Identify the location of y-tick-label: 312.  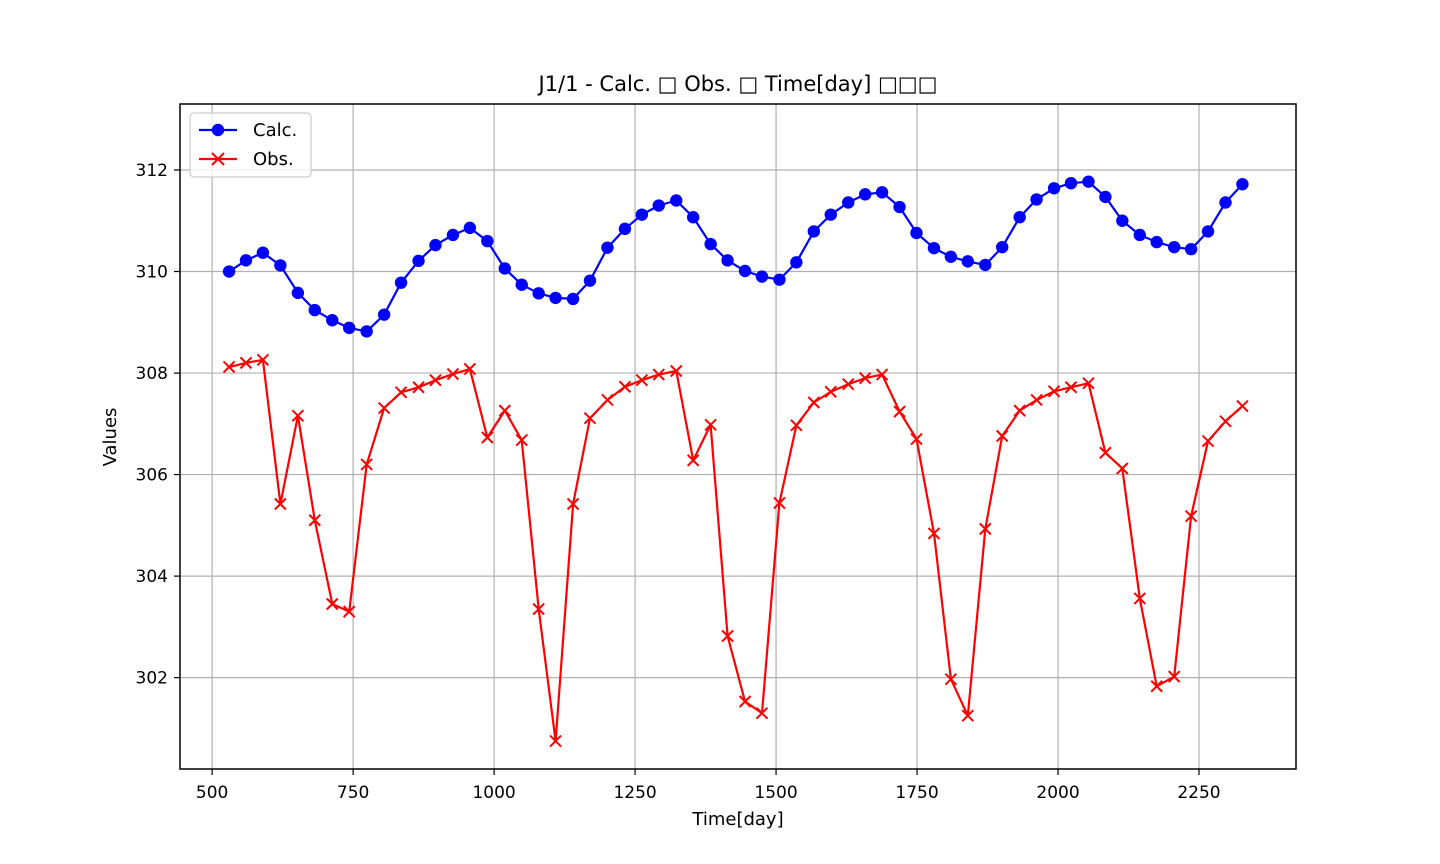
(152, 171).